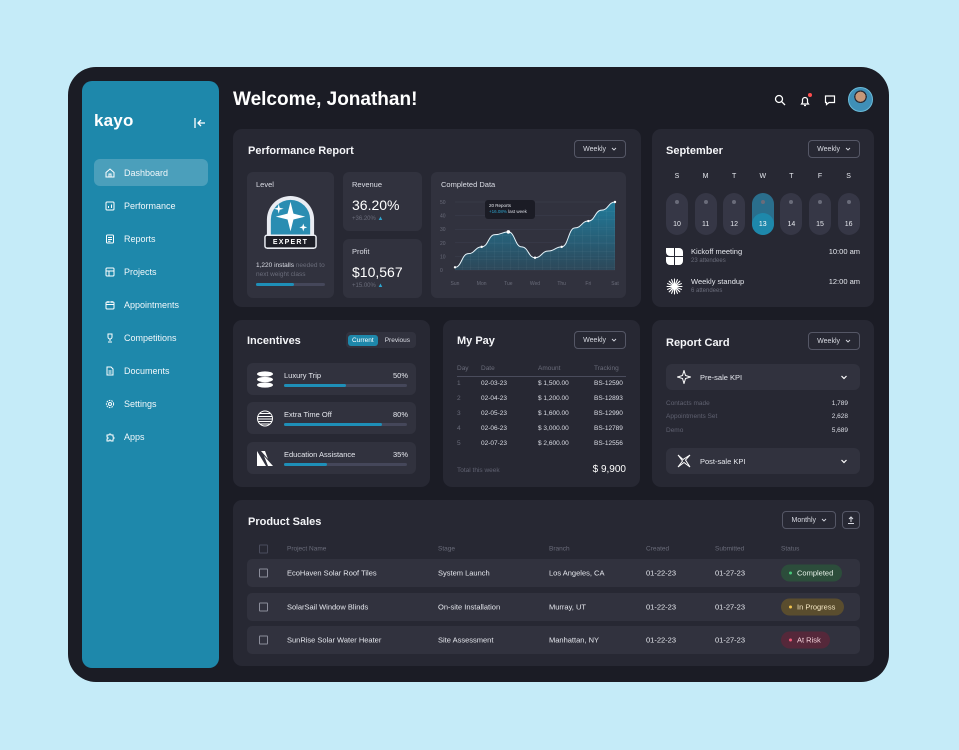  What do you see at coordinates (763, 258) in the screenshot?
I see `event-kickoff-meeting: Kickoff meeting 23 attendees 10:00 am` at bounding box center [763, 258].